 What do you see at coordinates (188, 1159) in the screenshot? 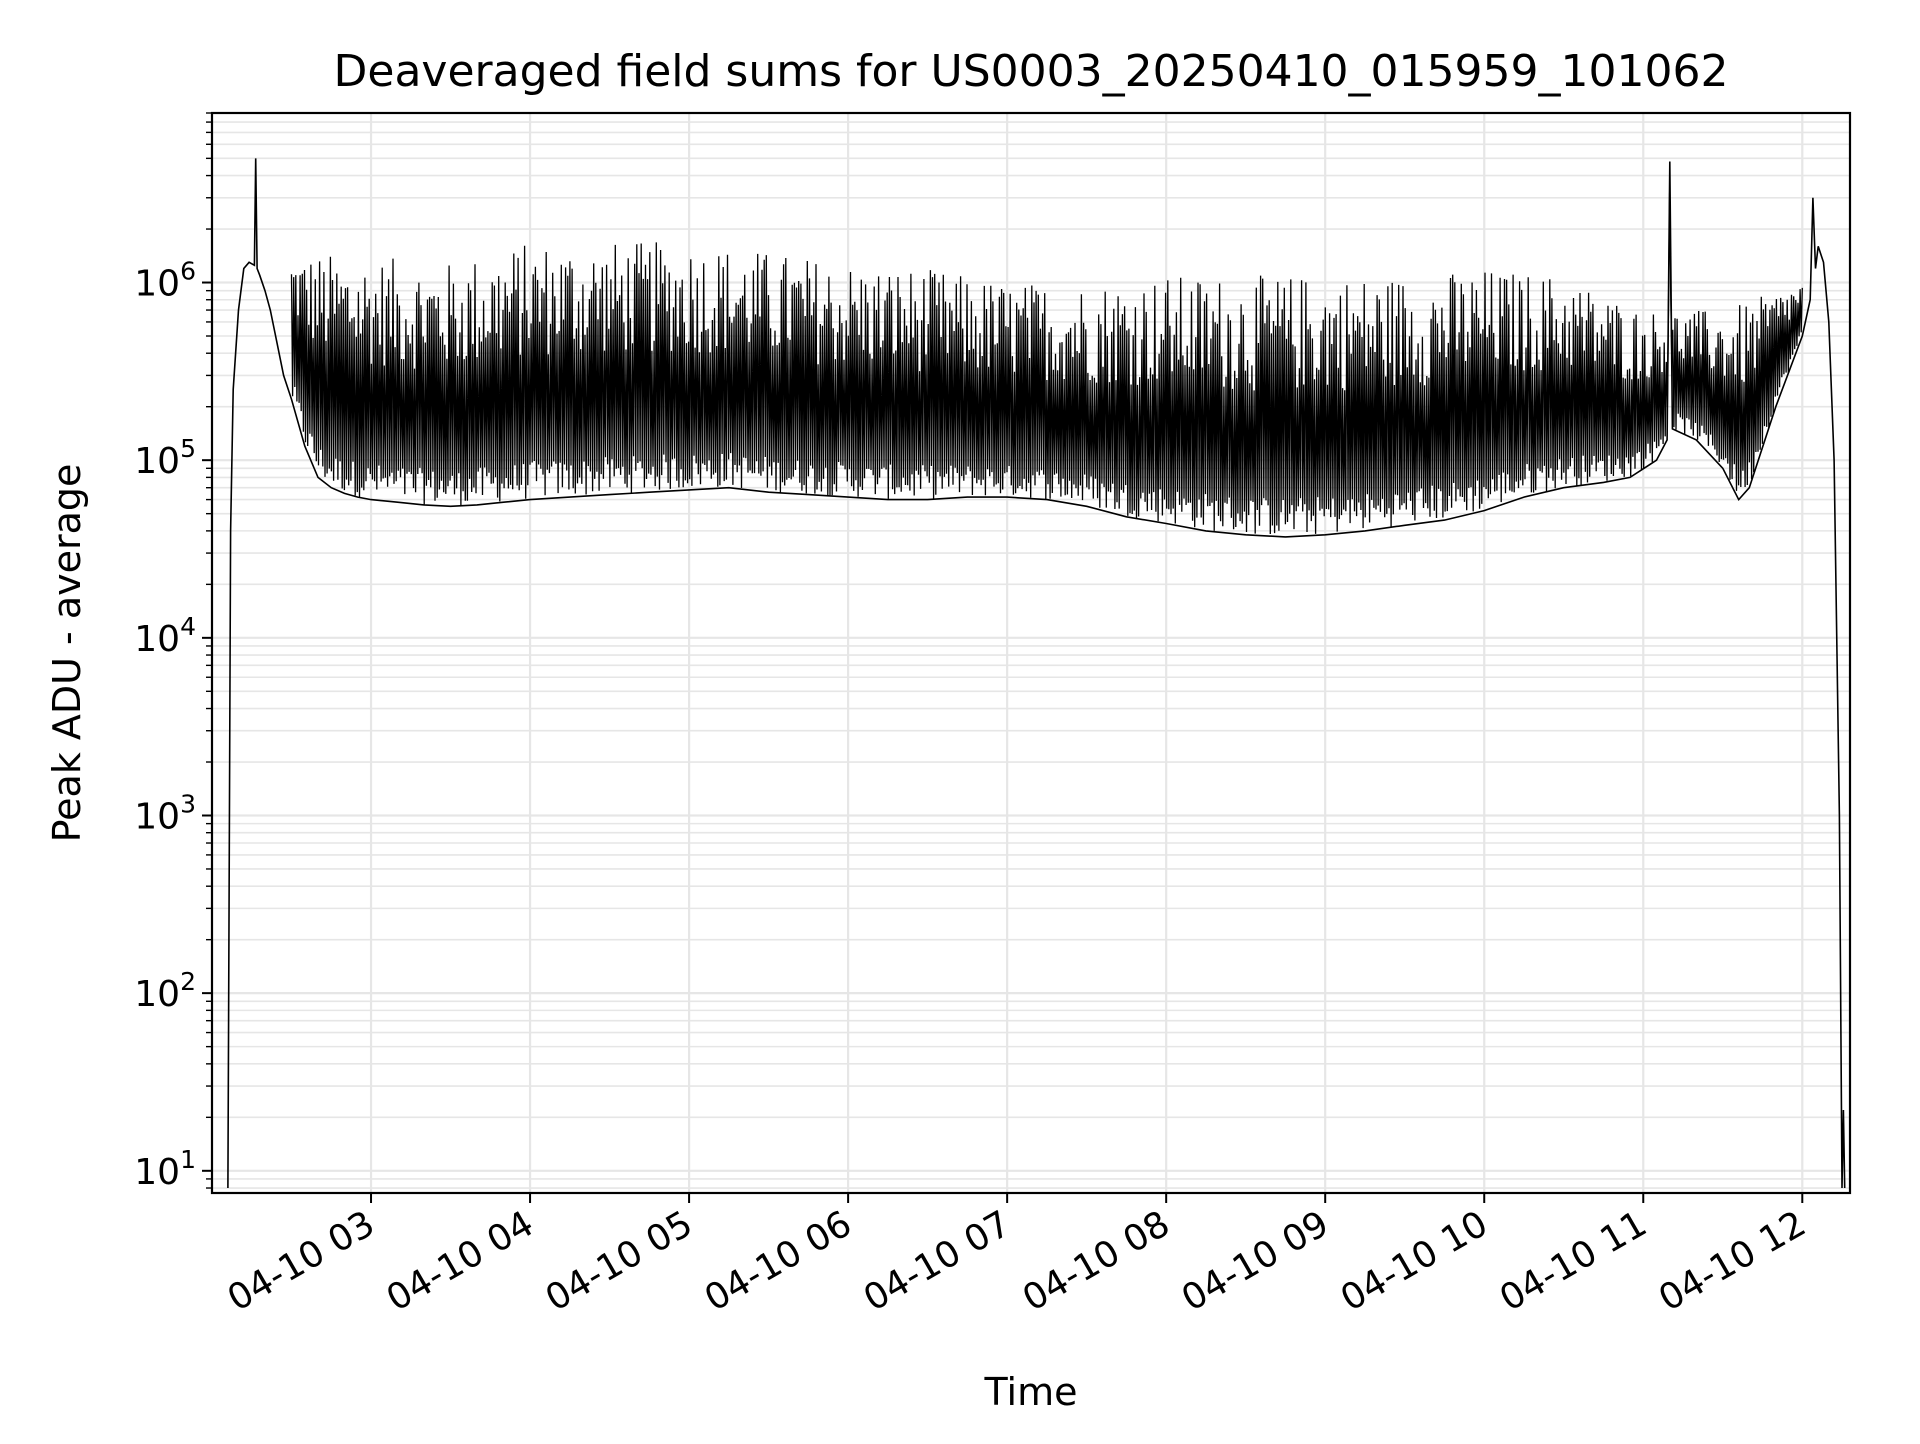
I see `y-tick-exponent: 1` at bounding box center [188, 1159].